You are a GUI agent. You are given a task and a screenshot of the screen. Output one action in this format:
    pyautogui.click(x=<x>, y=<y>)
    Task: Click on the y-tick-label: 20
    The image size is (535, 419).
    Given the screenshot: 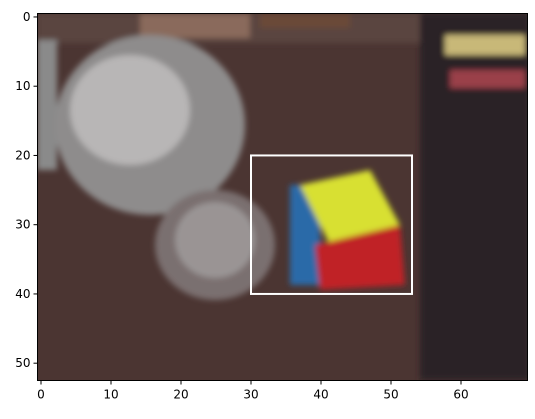 What is the action you would take?
    pyautogui.click(x=22, y=155)
    